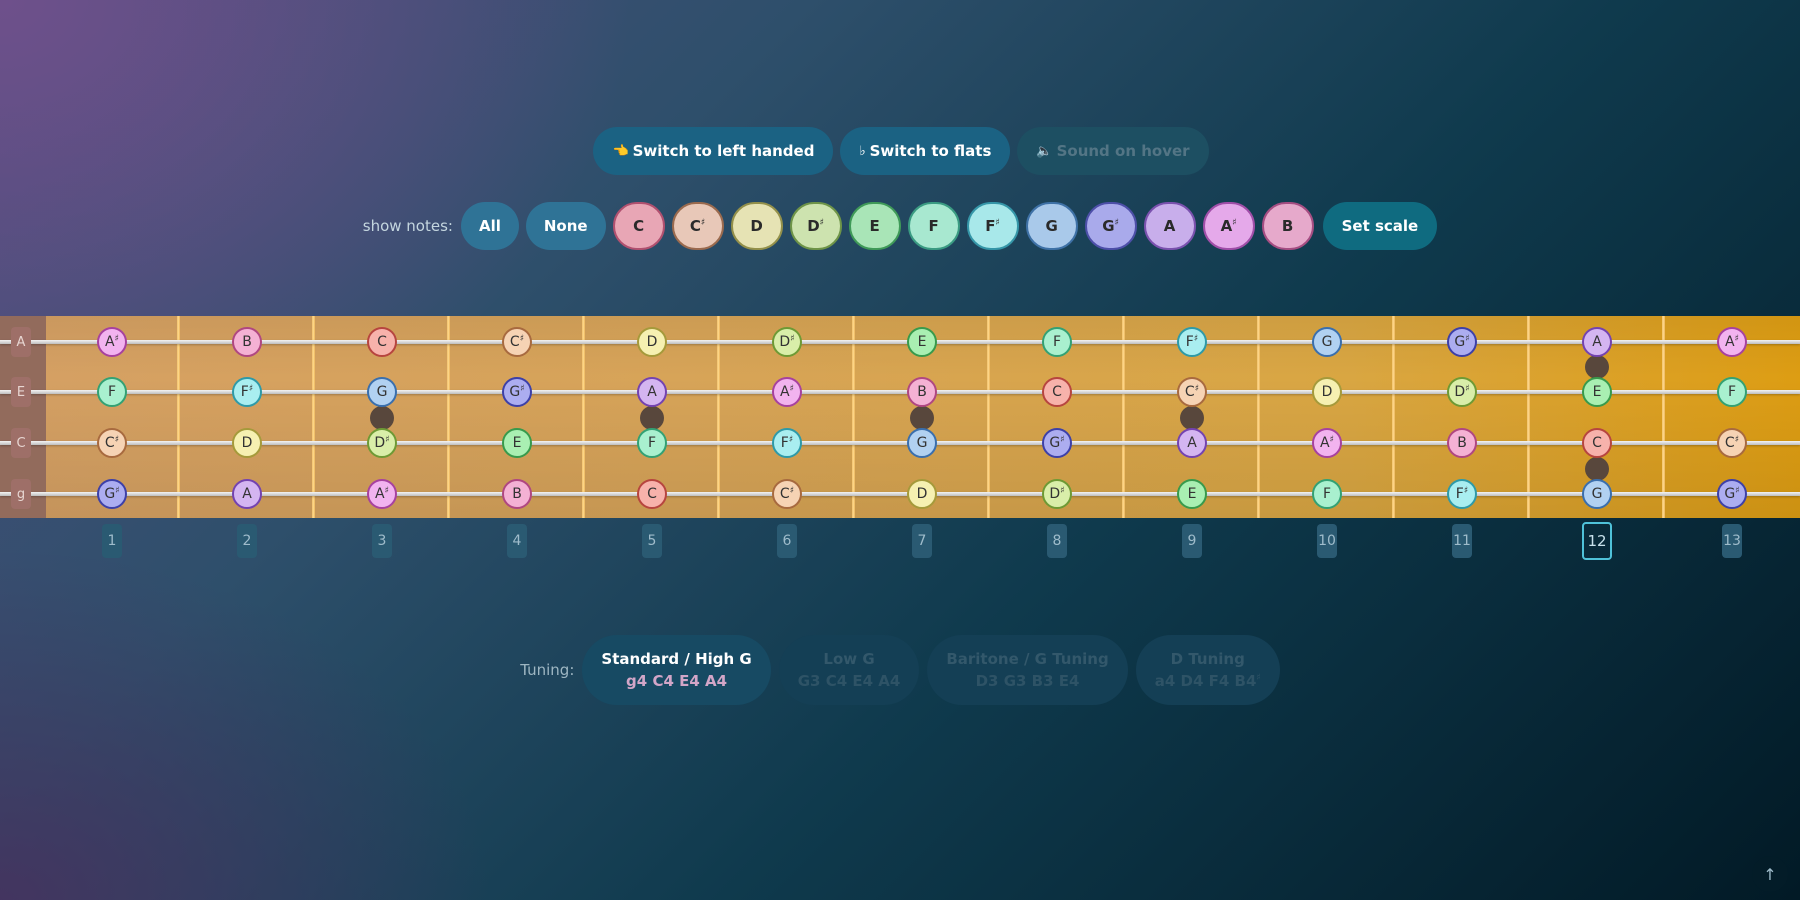 This screenshot has width=1800, height=900. Describe the element at coordinates (652, 541) in the screenshot. I see `fret-number-5: 5` at that location.